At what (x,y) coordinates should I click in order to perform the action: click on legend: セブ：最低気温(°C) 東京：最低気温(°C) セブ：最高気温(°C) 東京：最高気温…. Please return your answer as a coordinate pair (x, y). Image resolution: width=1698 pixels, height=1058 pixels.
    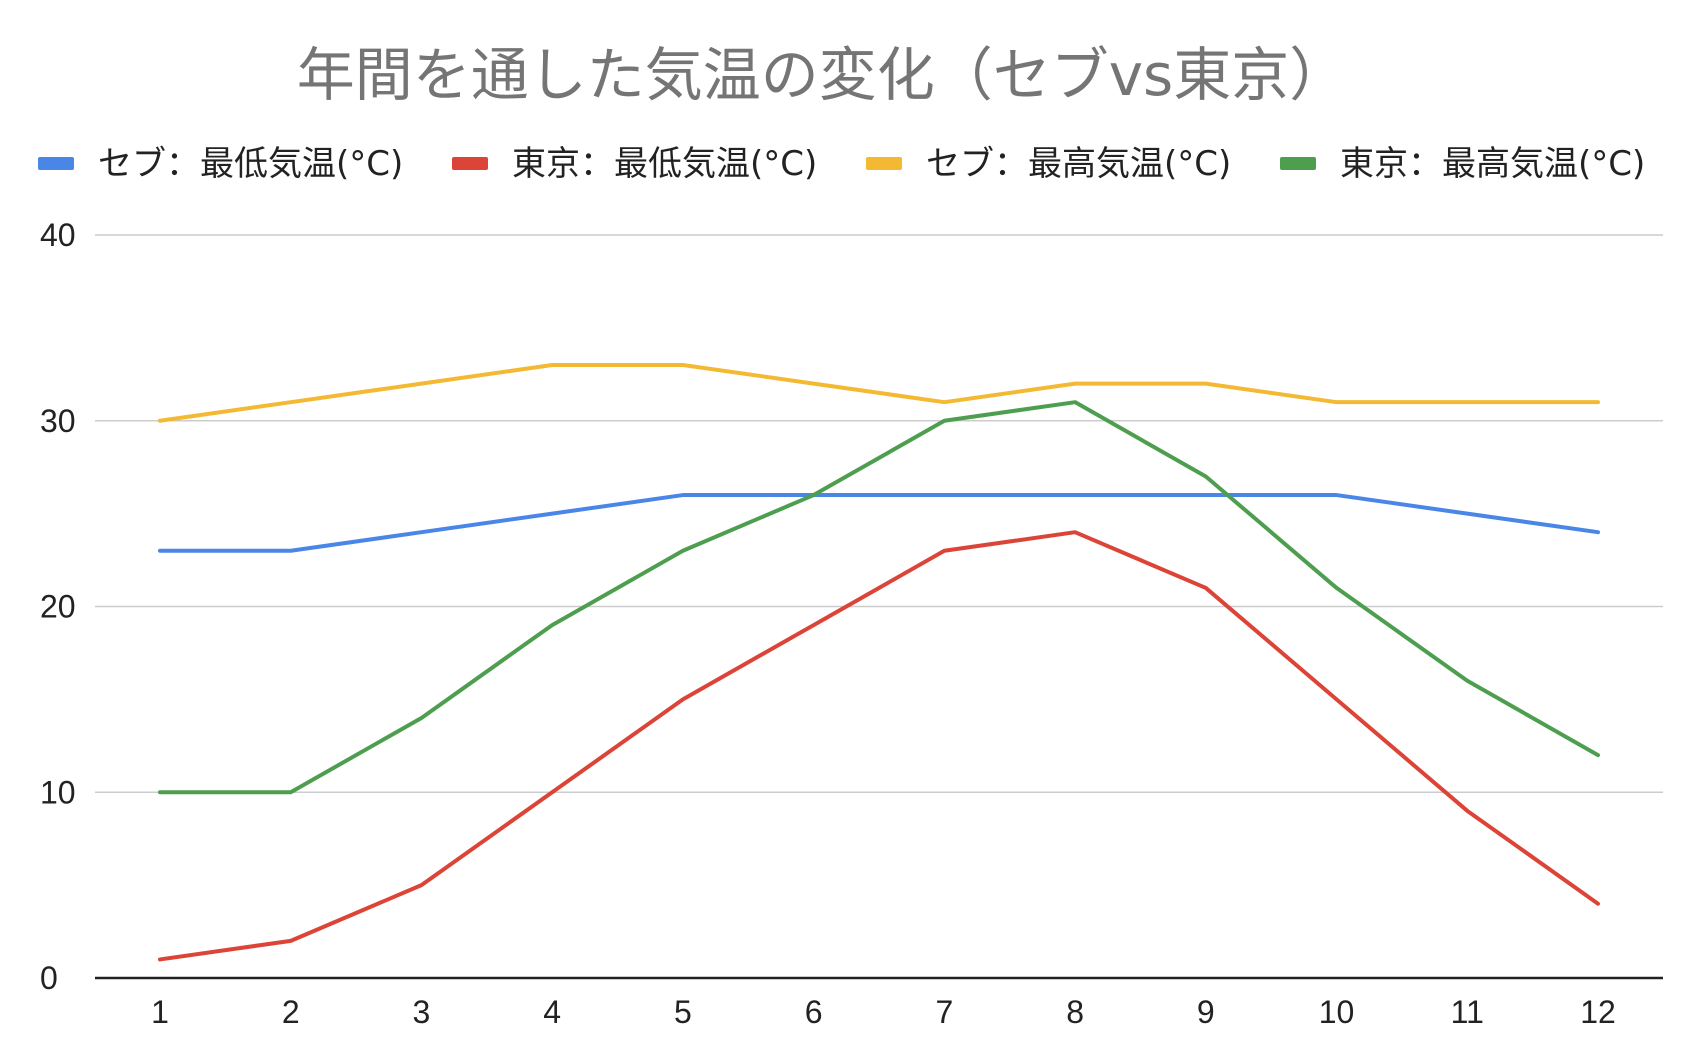
    Looking at the image, I should click on (841, 164).